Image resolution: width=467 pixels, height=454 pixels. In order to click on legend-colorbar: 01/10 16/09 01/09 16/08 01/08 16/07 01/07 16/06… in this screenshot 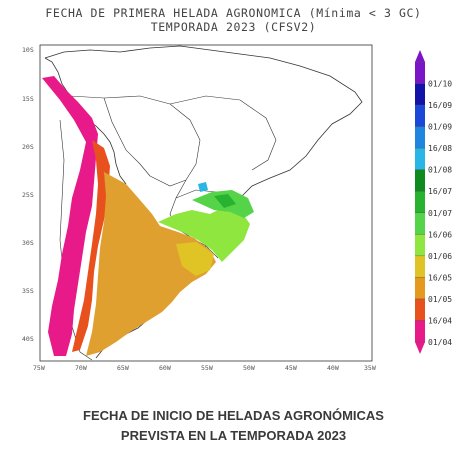, I will do `click(433, 202)`.